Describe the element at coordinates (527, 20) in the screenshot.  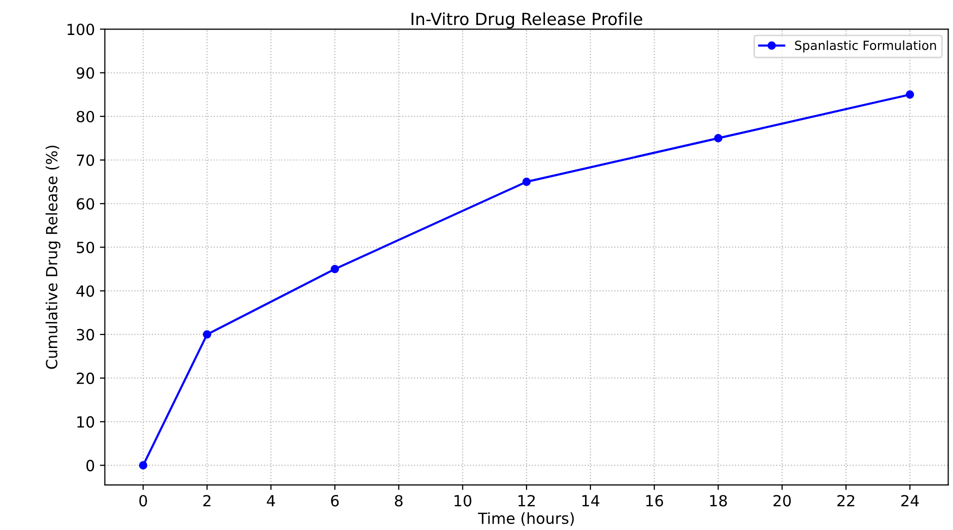
I see `chart-title: In-Vitro Drug Release Profile` at that location.